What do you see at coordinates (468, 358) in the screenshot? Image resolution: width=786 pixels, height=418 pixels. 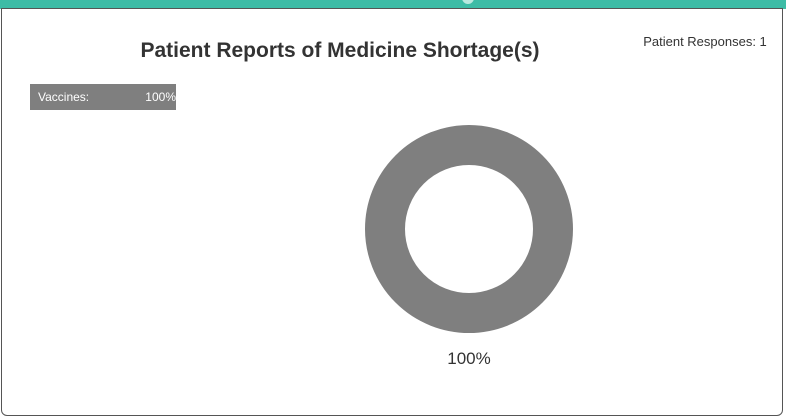 I see `slice-value-label: 100%` at bounding box center [468, 358].